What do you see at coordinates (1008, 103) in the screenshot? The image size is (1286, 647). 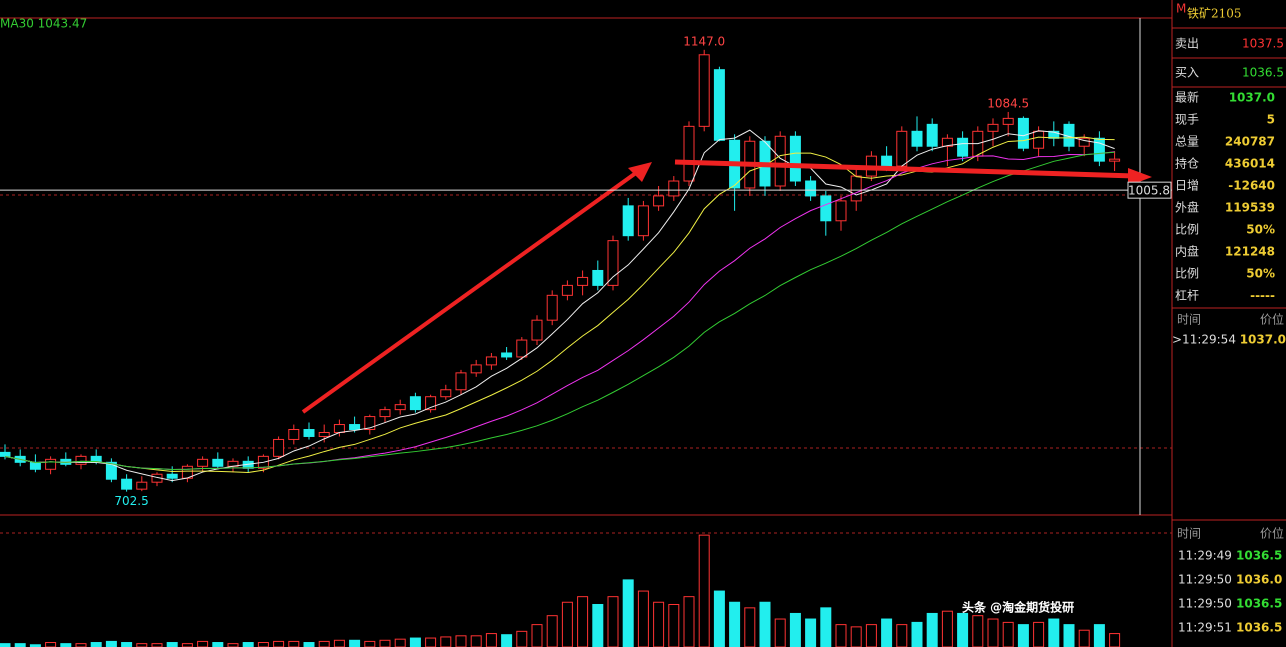 I see `price-annotation: 1084.5` at bounding box center [1008, 103].